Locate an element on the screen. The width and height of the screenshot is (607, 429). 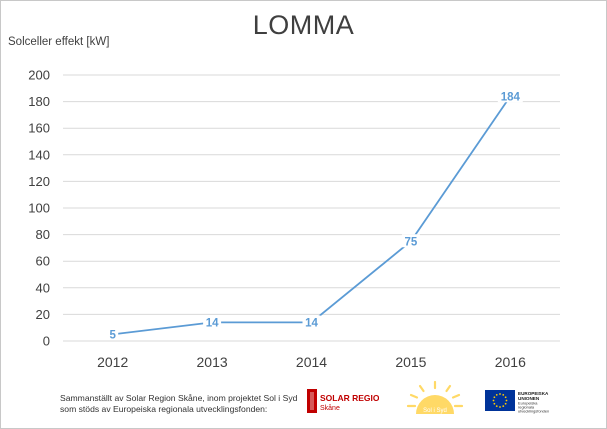
y-tick-label: 120 is located at coordinates (39, 181).